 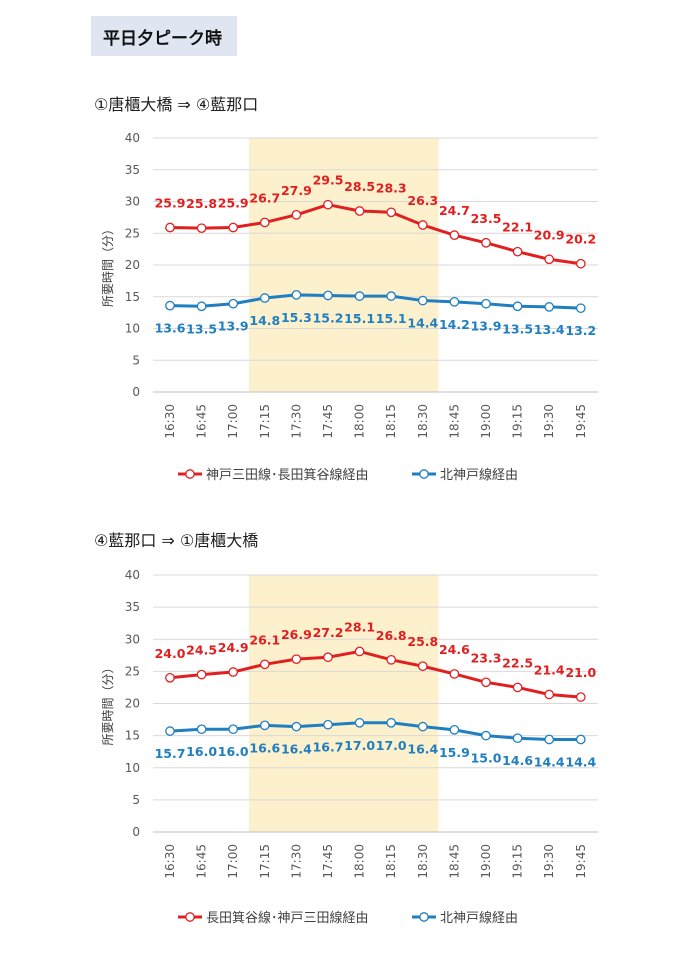 I want to click on data-label: 28.3, so click(x=391, y=187).